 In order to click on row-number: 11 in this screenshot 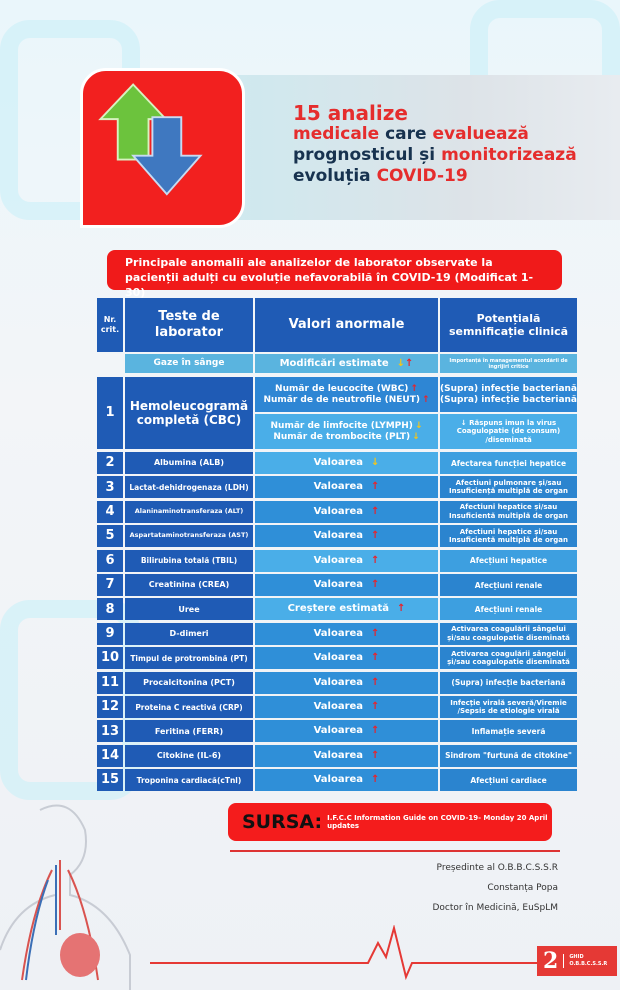, I will do `click(110, 682)`.